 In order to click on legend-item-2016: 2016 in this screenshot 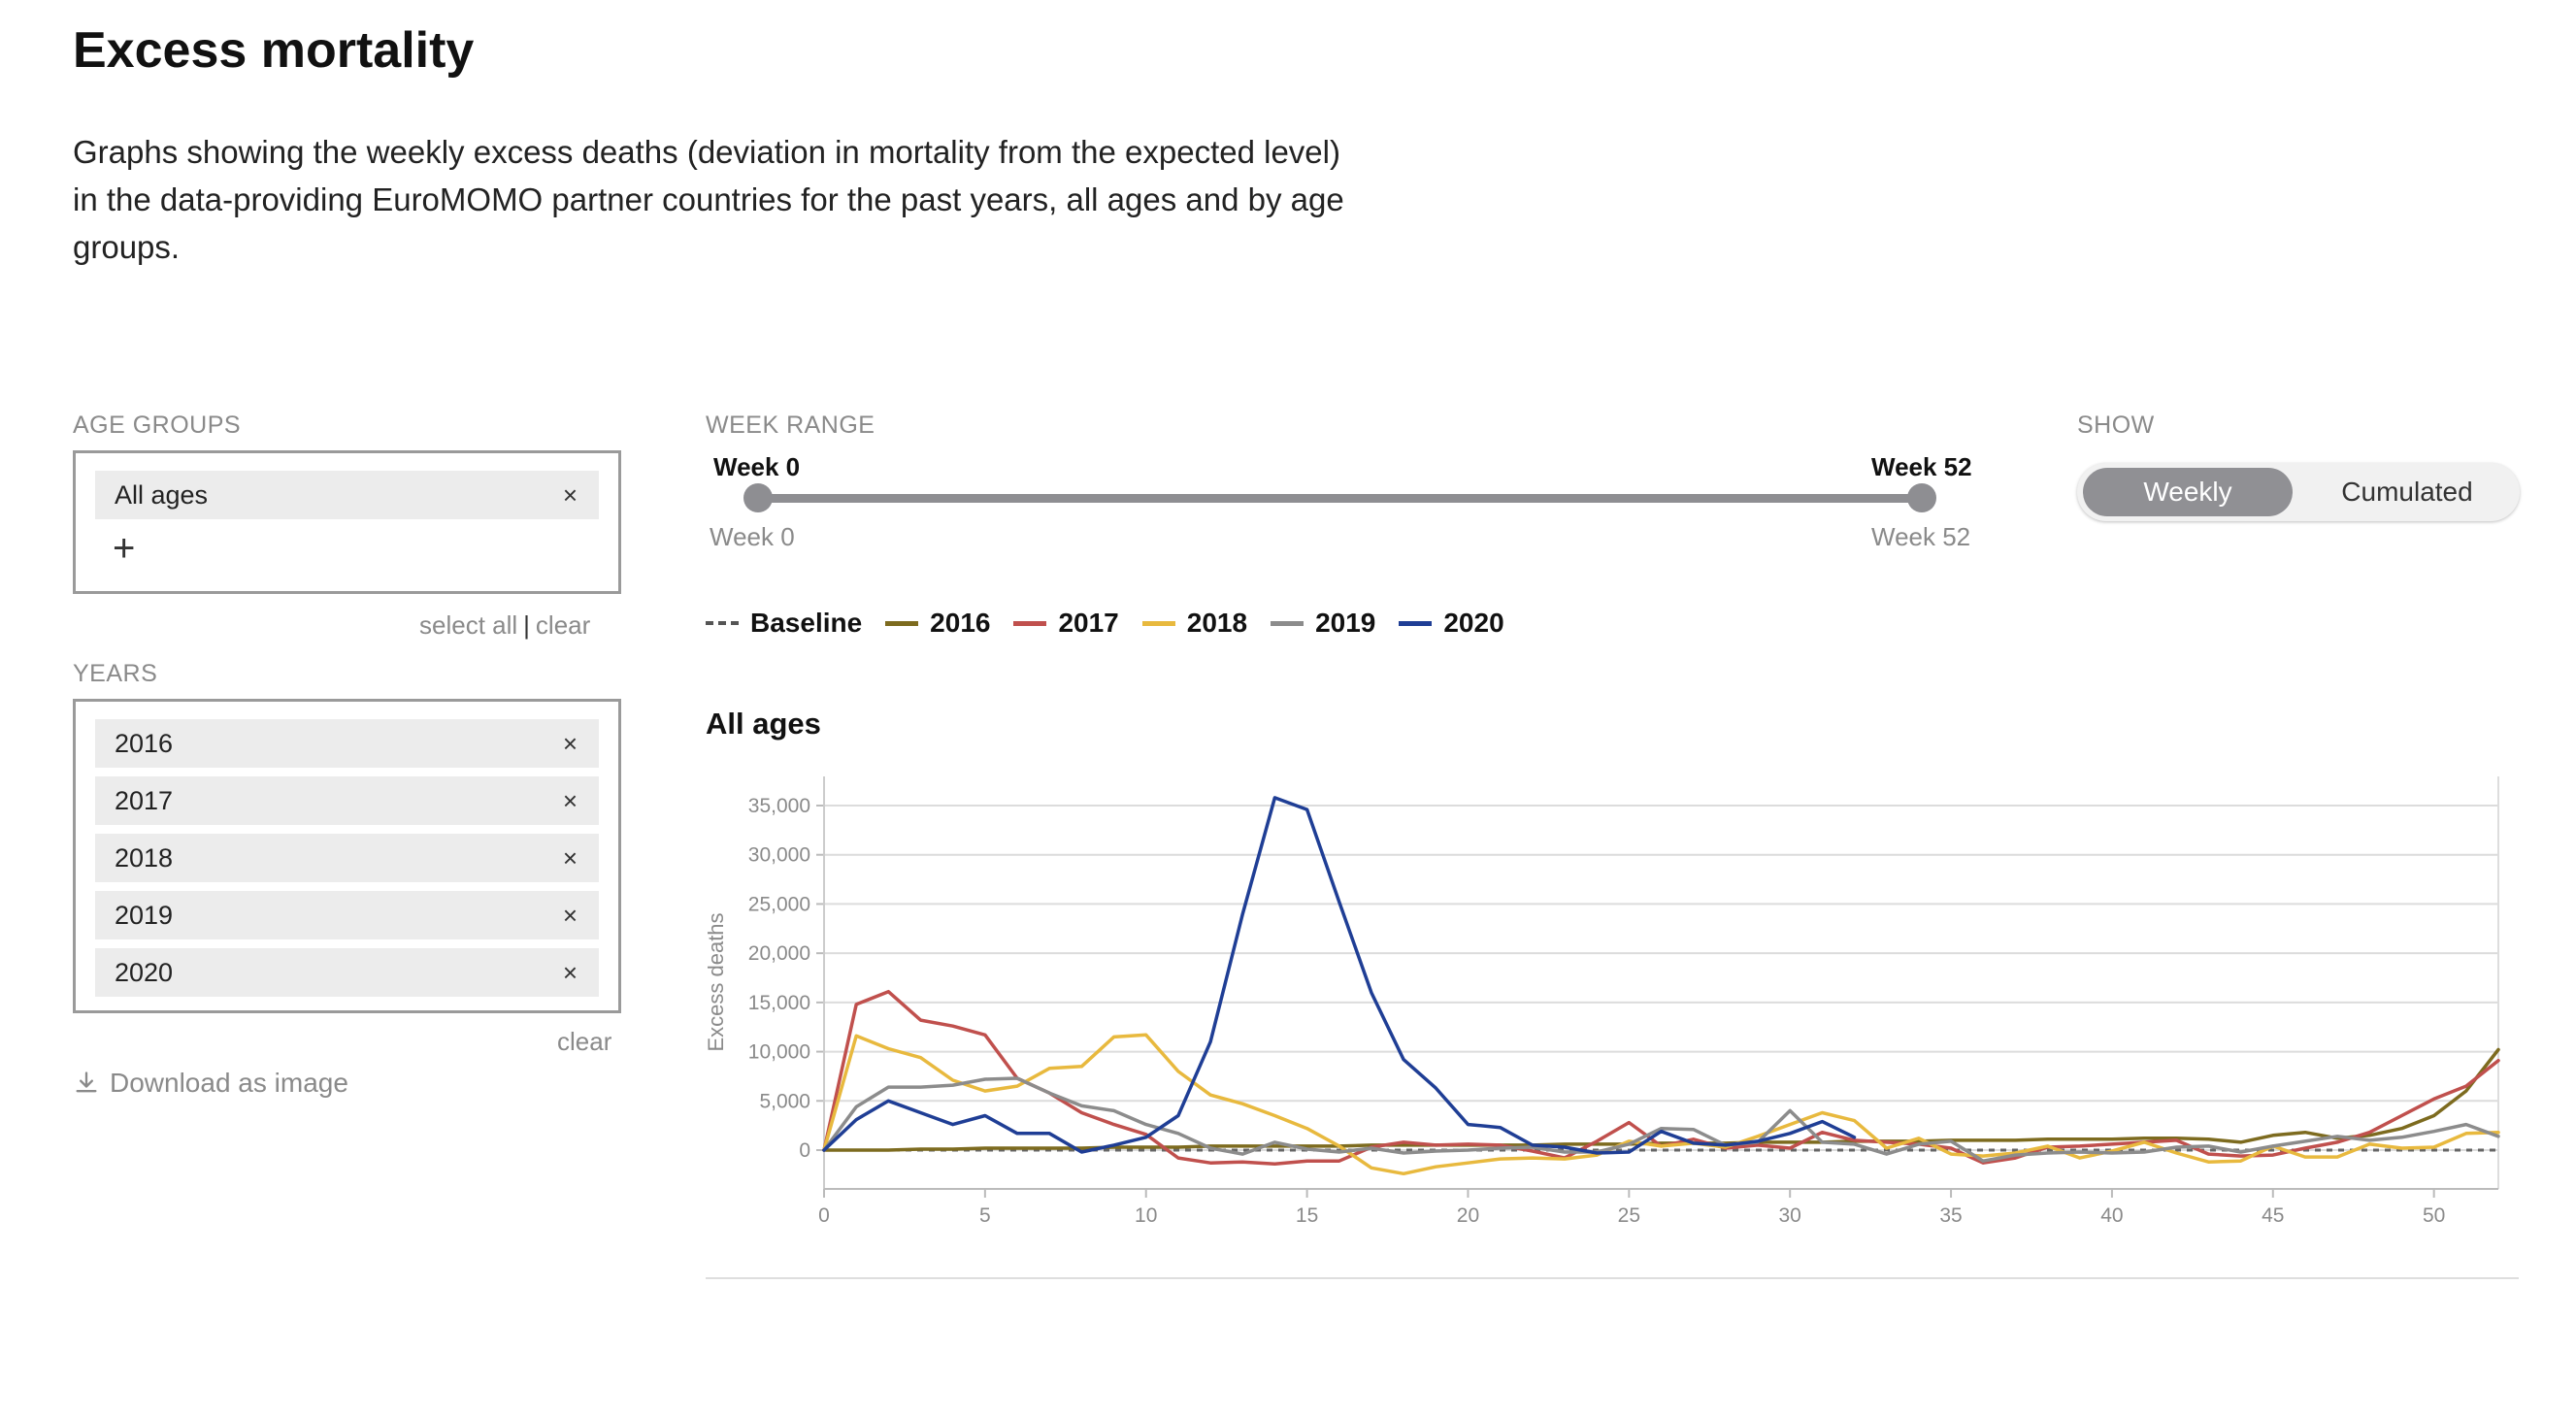, I will do `click(937, 623)`.